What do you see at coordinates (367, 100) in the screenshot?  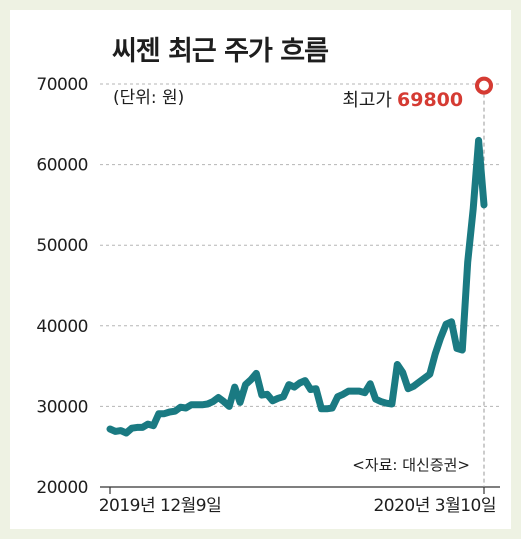 I see `max-label: 최고가` at bounding box center [367, 100].